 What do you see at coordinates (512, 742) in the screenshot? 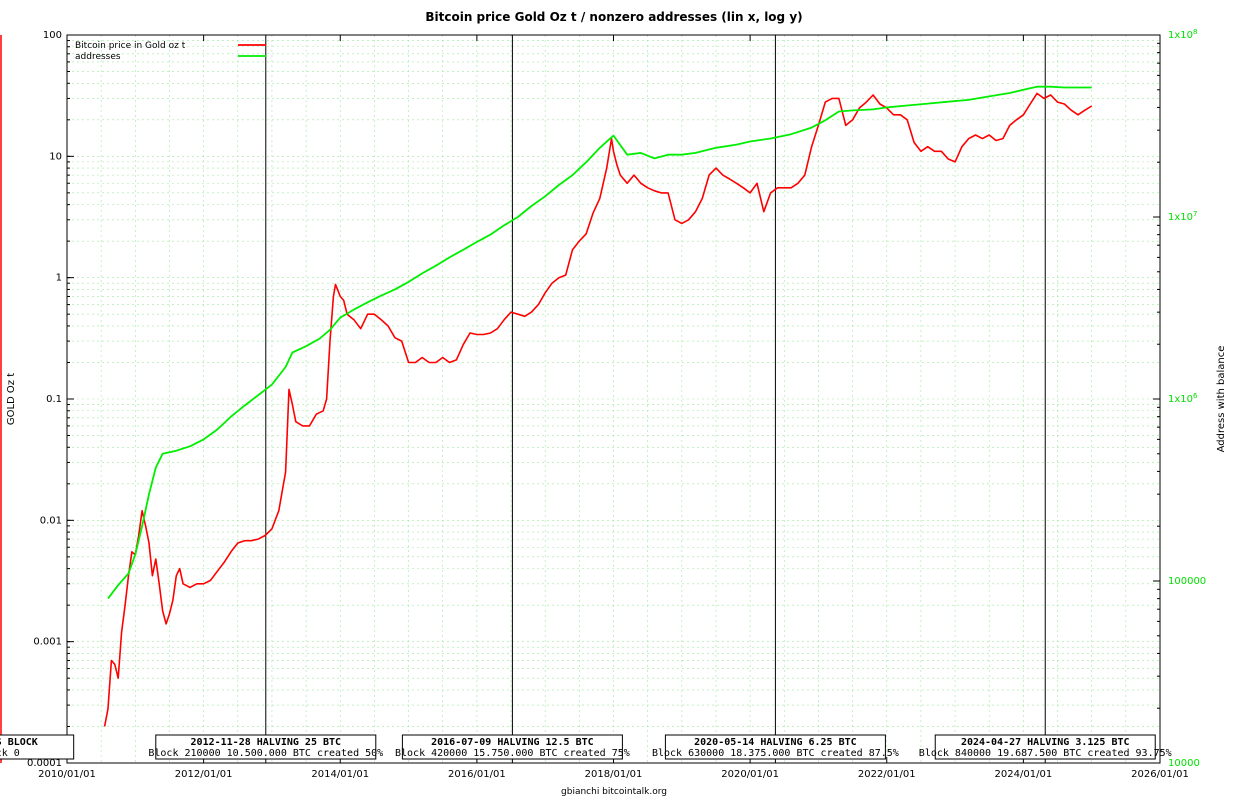
I see `halving-label-title: 2016-07-09 HALVING 12.5 BTC` at bounding box center [512, 742].